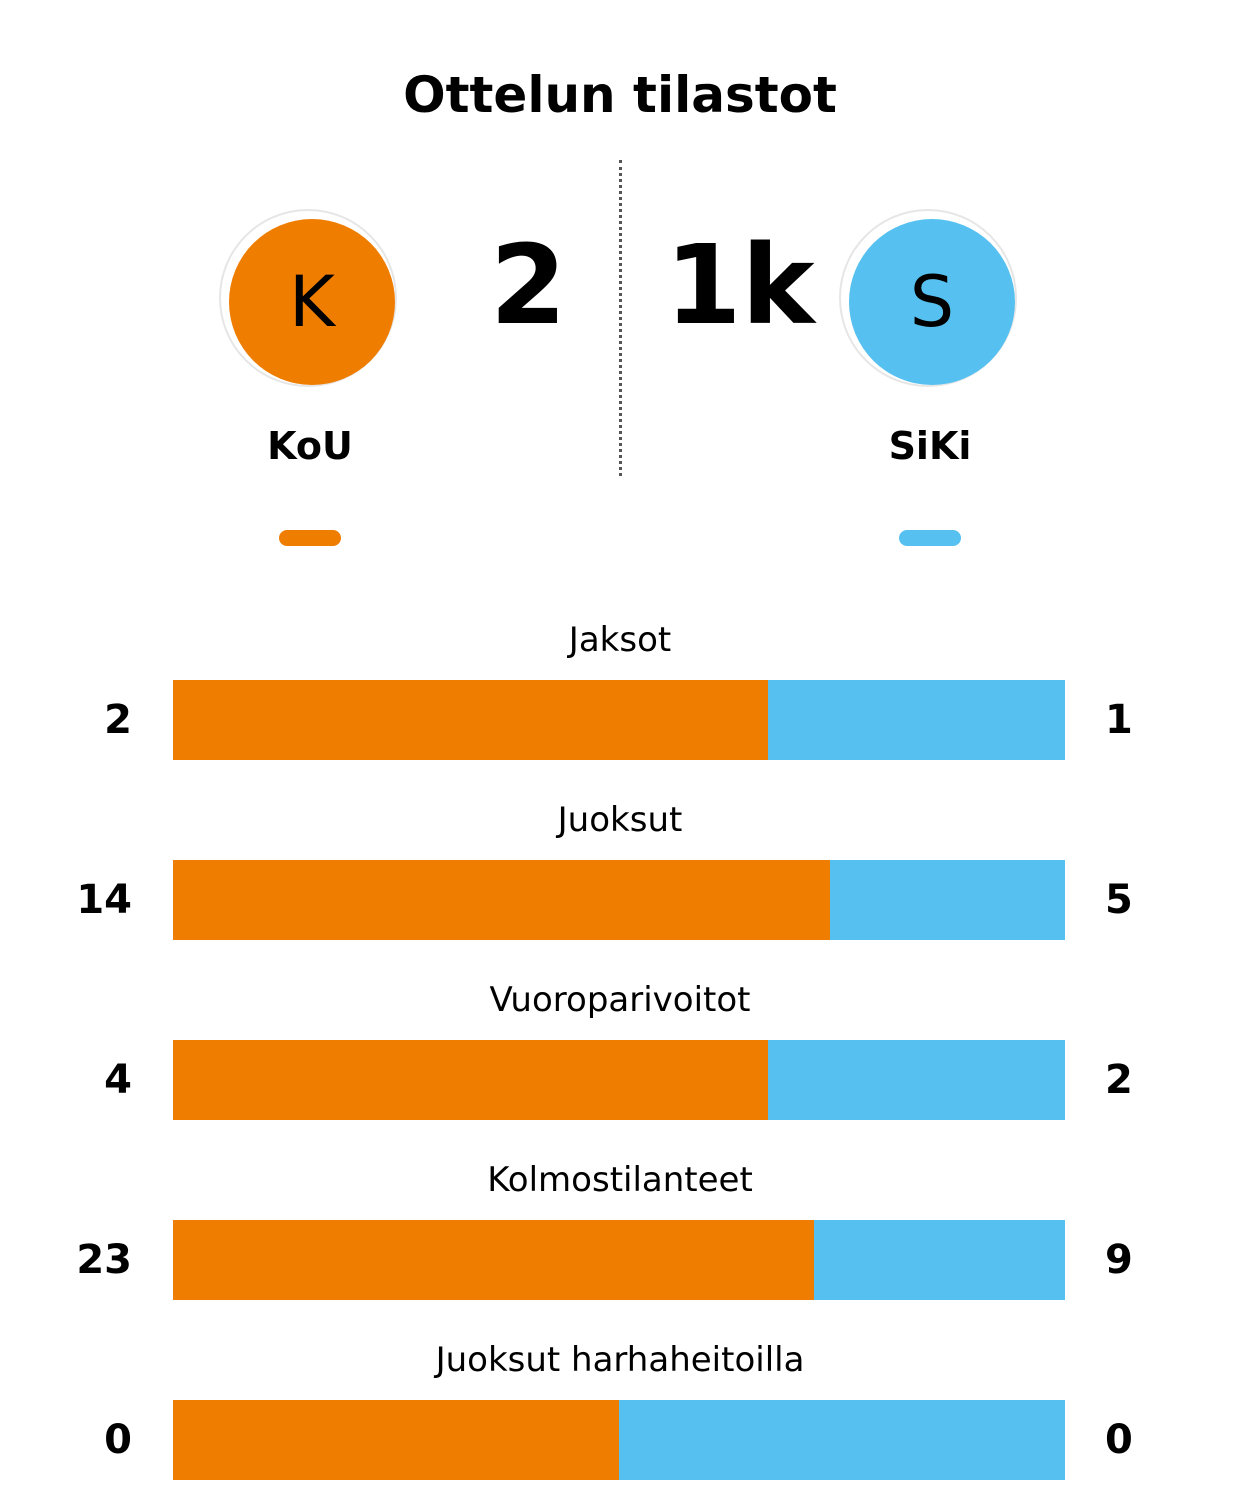  Describe the element at coordinates (932, 302) in the screenshot. I see `away-team-initial: S` at that location.